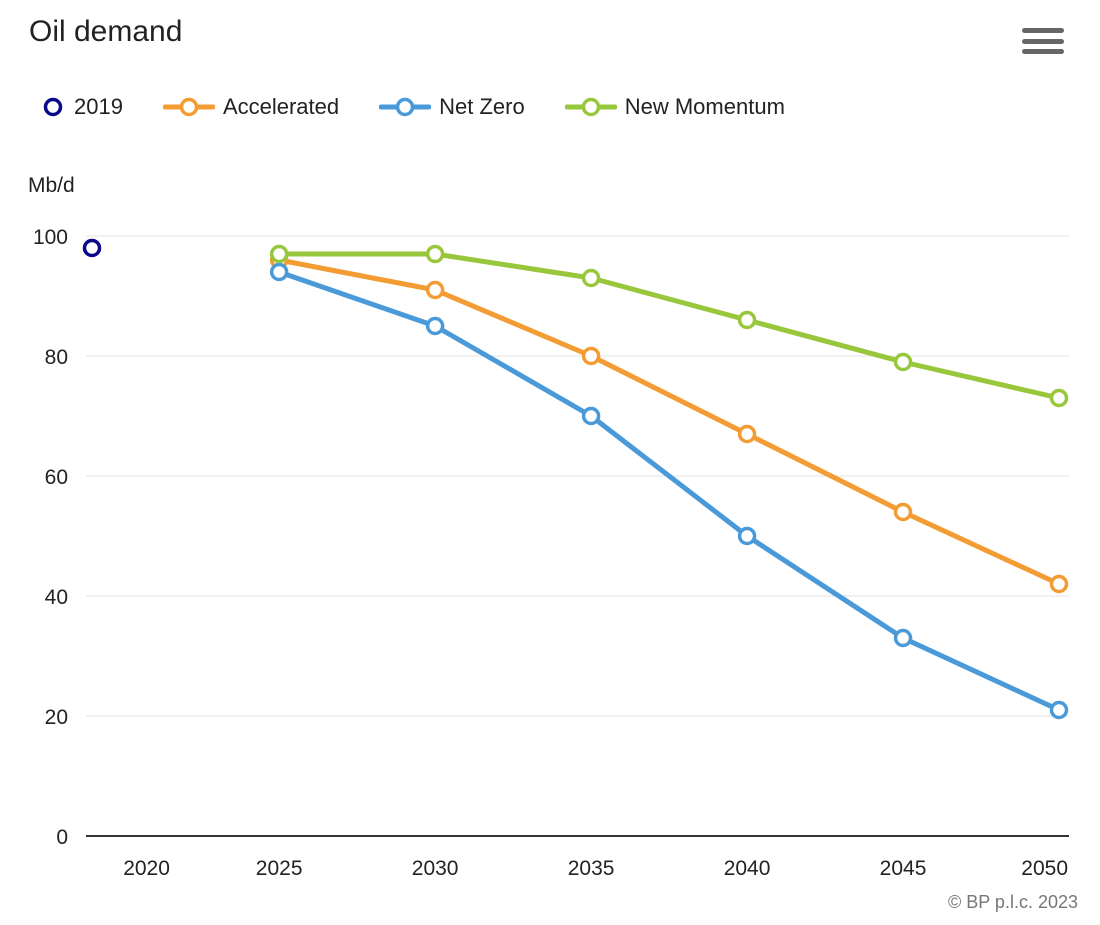 Image resolution: width=1100 pixels, height=925 pixels. What do you see at coordinates (903, 868) in the screenshot?
I see `x-tick-label: 2045` at bounding box center [903, 868].